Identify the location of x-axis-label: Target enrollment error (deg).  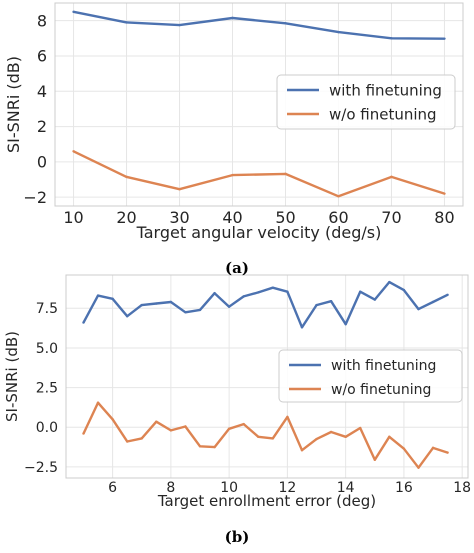
(266, 501).